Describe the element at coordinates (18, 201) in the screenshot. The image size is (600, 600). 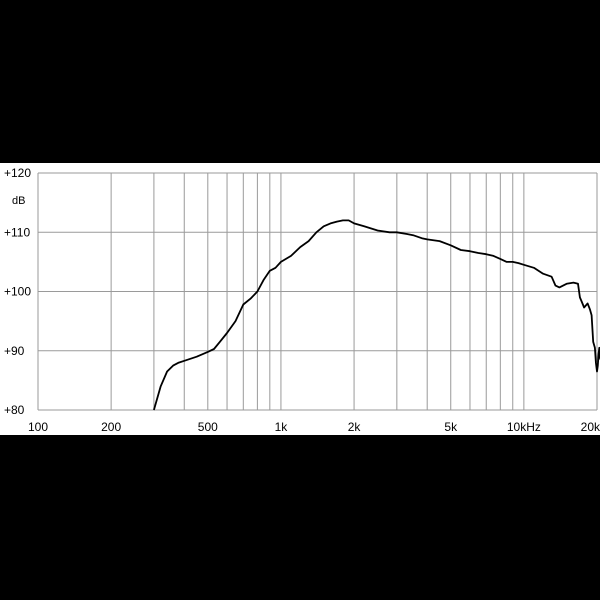
I see `y-axis-unit-label: dB` at that location.